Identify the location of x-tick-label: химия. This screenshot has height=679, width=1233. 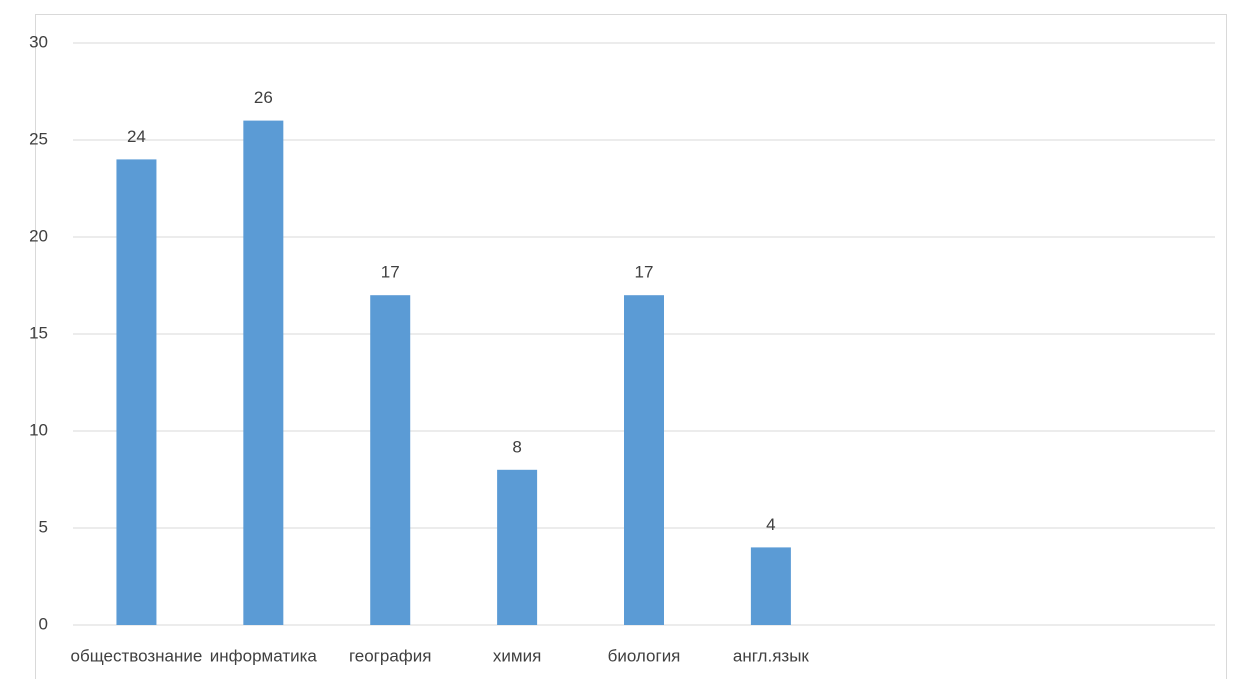
(517, 655).